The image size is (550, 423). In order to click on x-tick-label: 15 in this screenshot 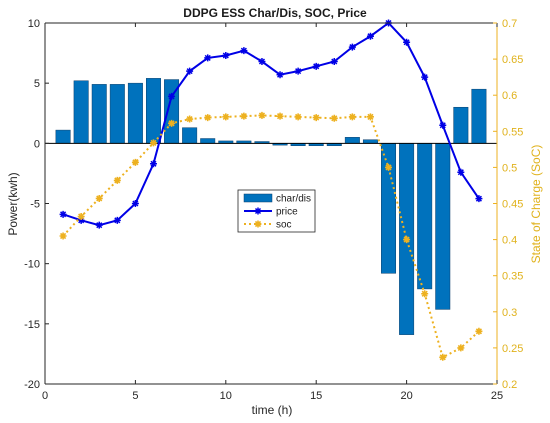, I will do `click(316, 396)`.